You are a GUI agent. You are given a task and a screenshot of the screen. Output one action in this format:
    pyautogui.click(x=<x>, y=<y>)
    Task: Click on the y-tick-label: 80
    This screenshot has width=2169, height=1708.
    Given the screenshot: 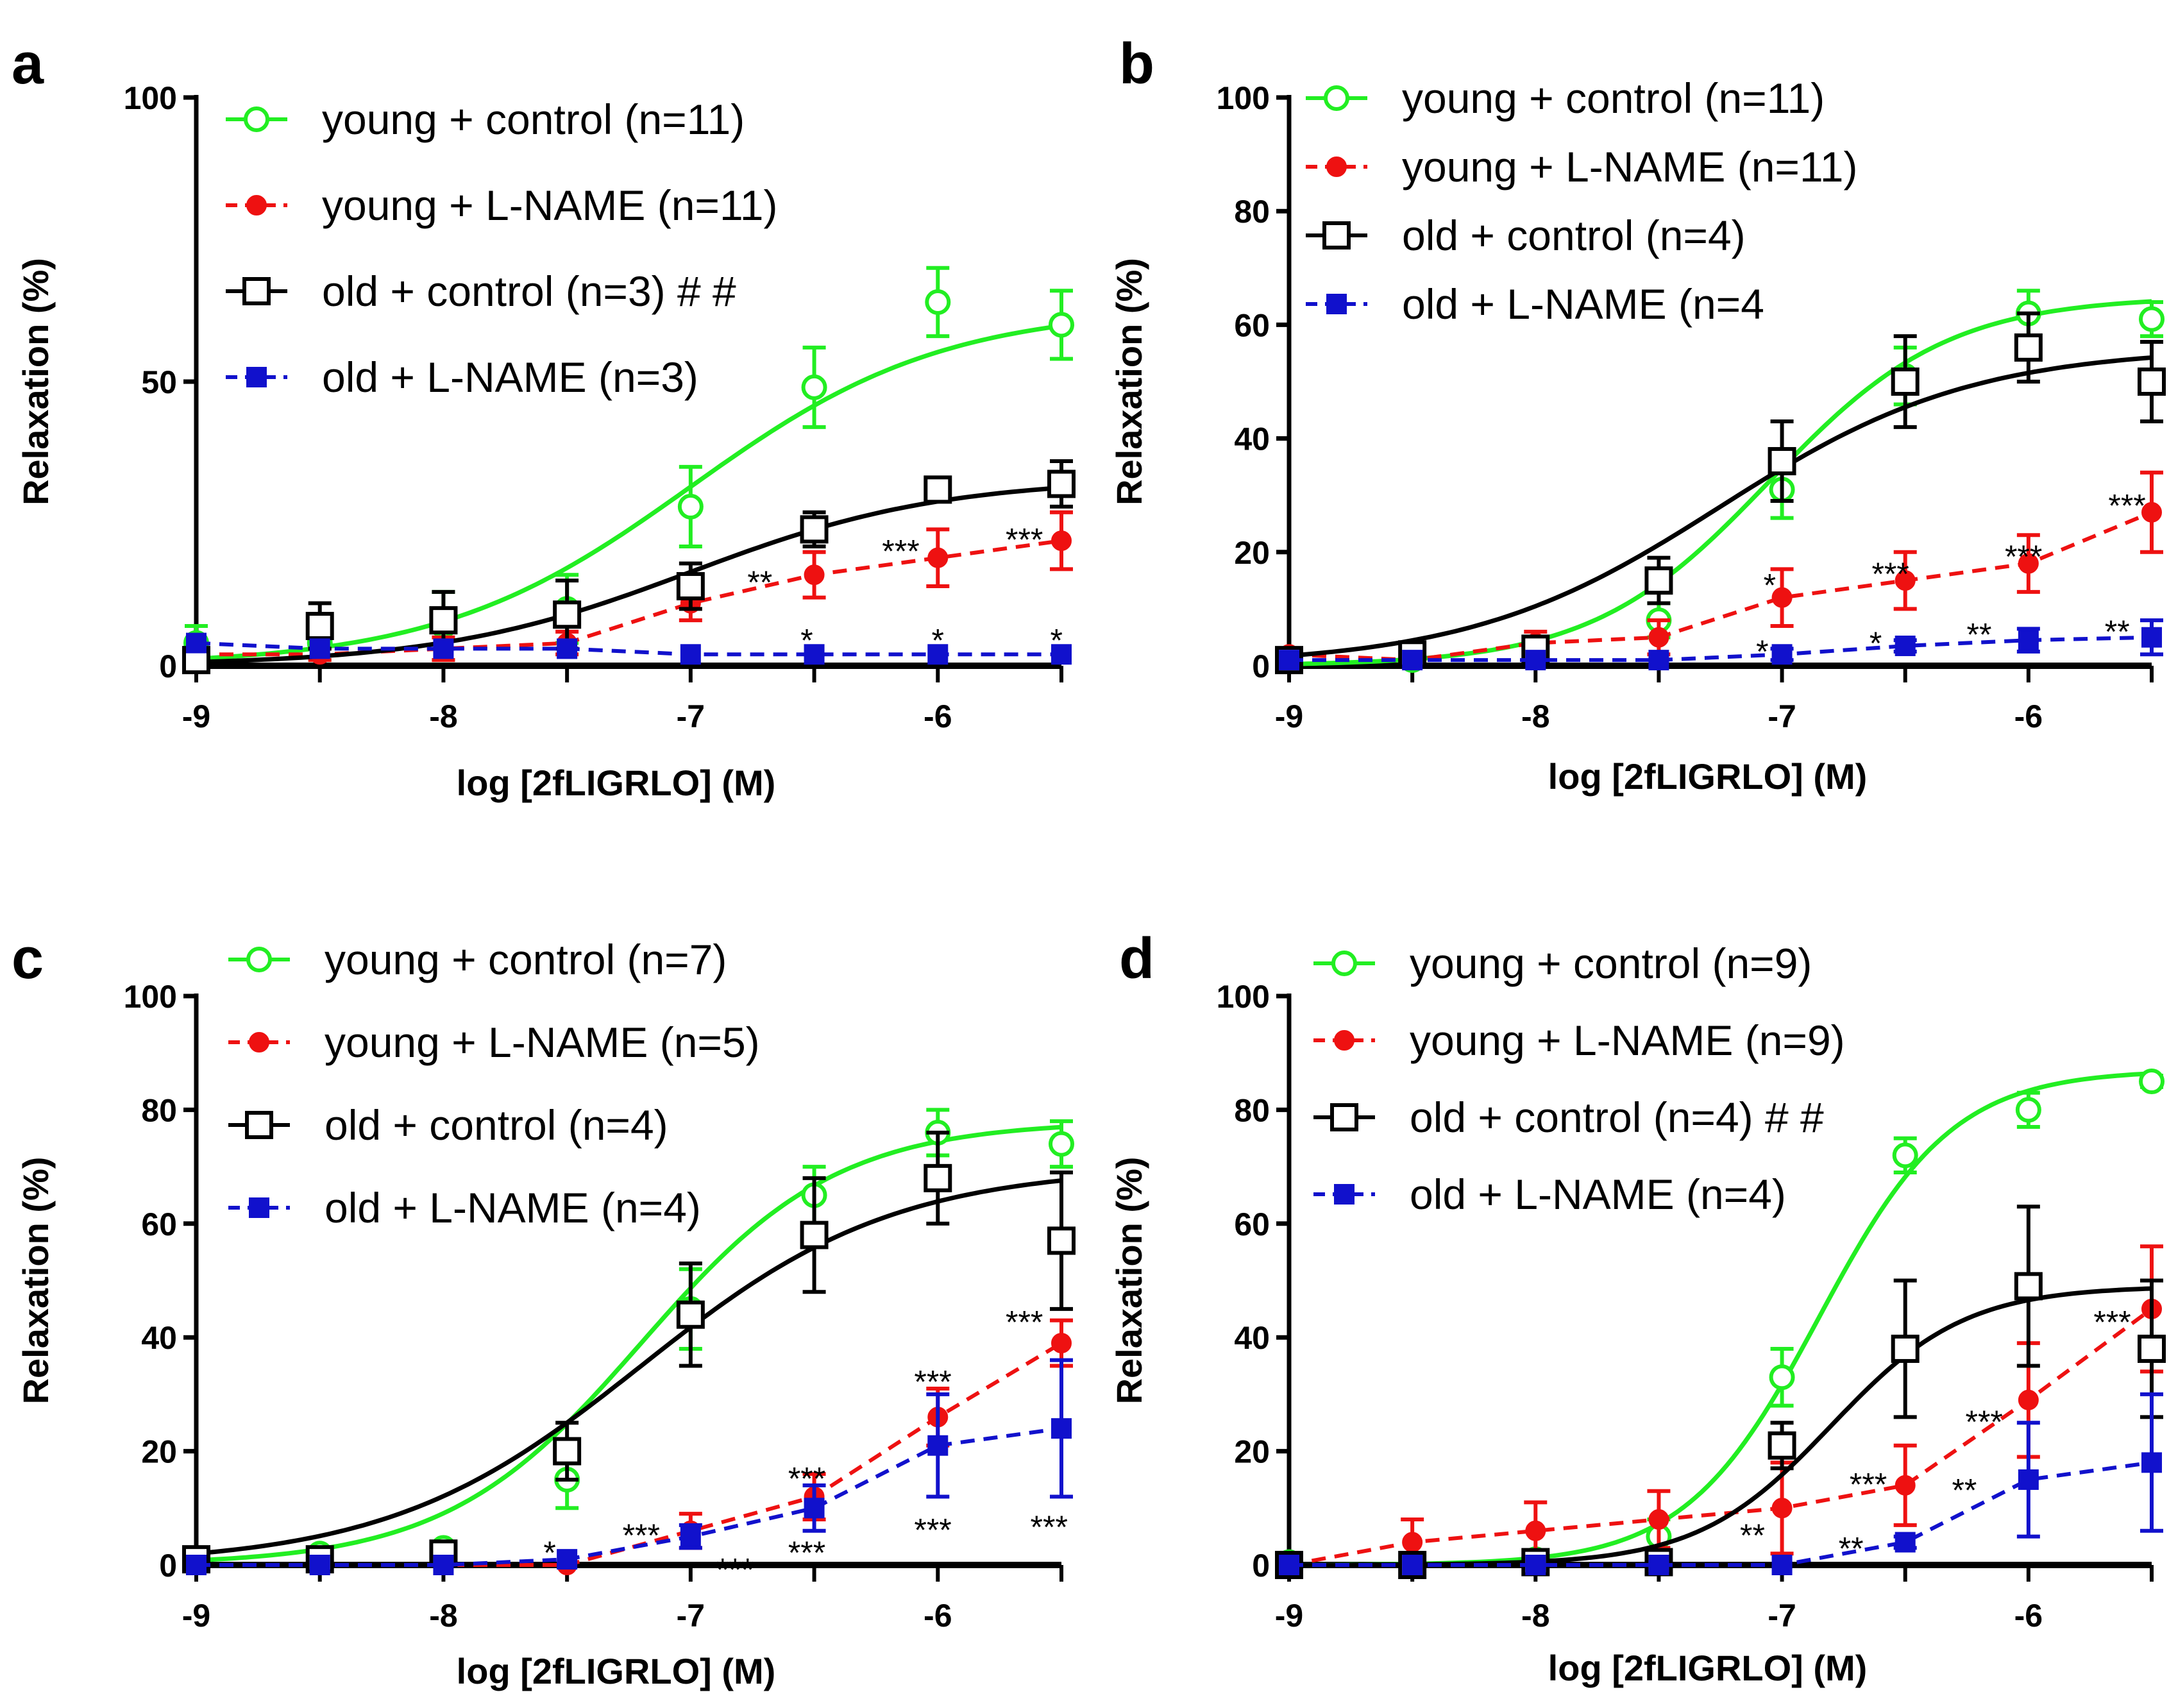 What is the action you would take?
    pyautogui.click(x=1252, y=1110)
    